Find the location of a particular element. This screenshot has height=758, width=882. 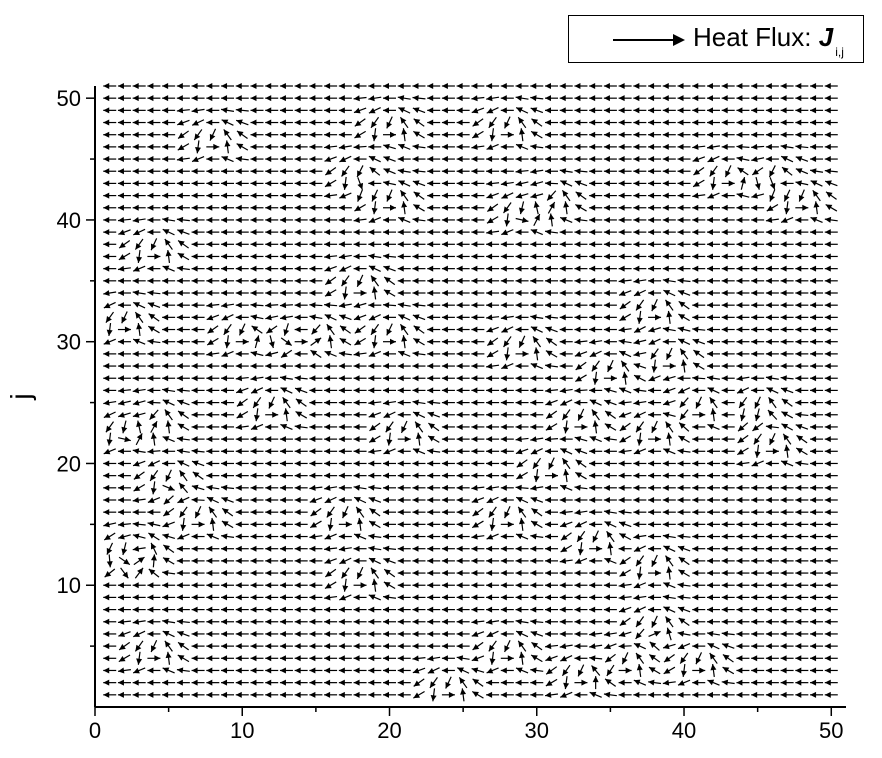

y-tick-label: 40 is located at coordinates (69, 220).